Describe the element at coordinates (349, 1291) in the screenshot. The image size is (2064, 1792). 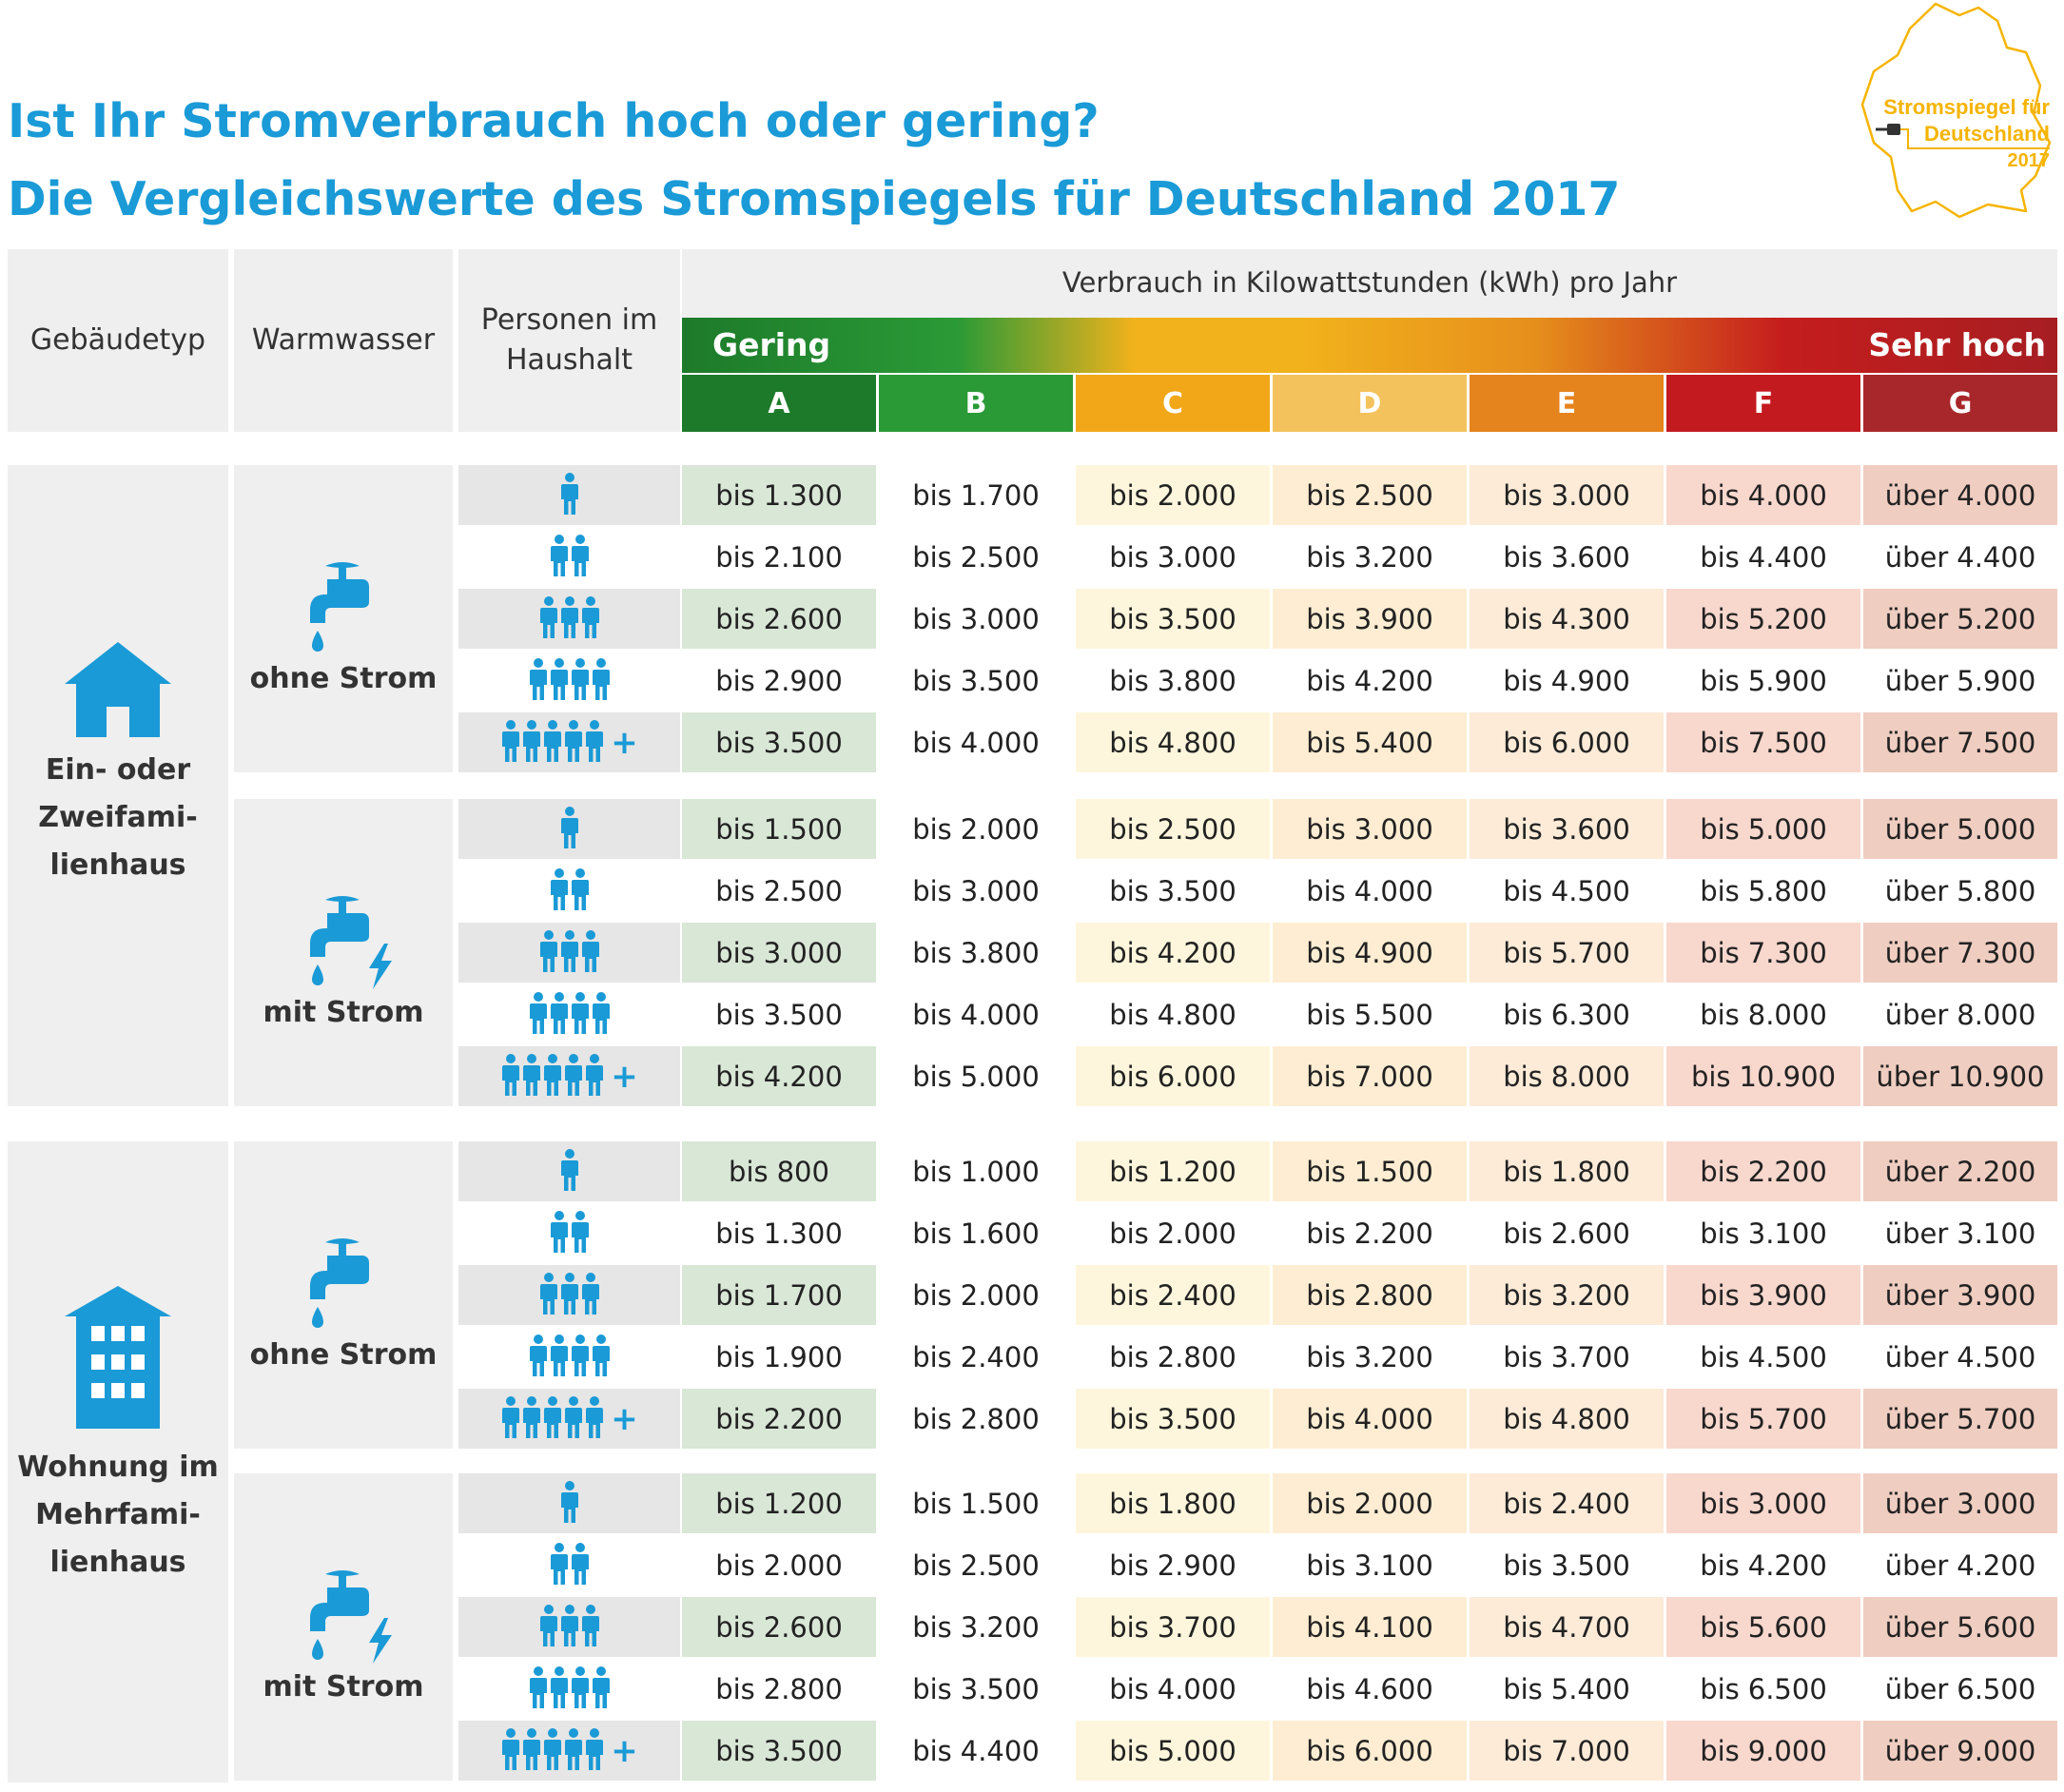
I see `water-tap-icon` at that location.